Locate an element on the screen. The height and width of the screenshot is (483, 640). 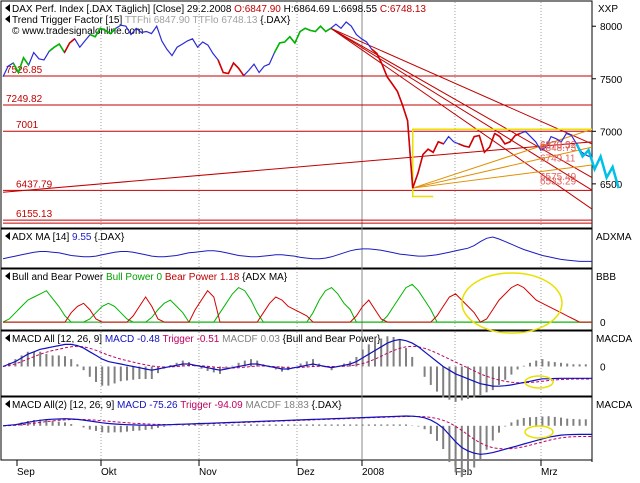
bbp-axis-title: BBB is located at coordinates (606, 277).